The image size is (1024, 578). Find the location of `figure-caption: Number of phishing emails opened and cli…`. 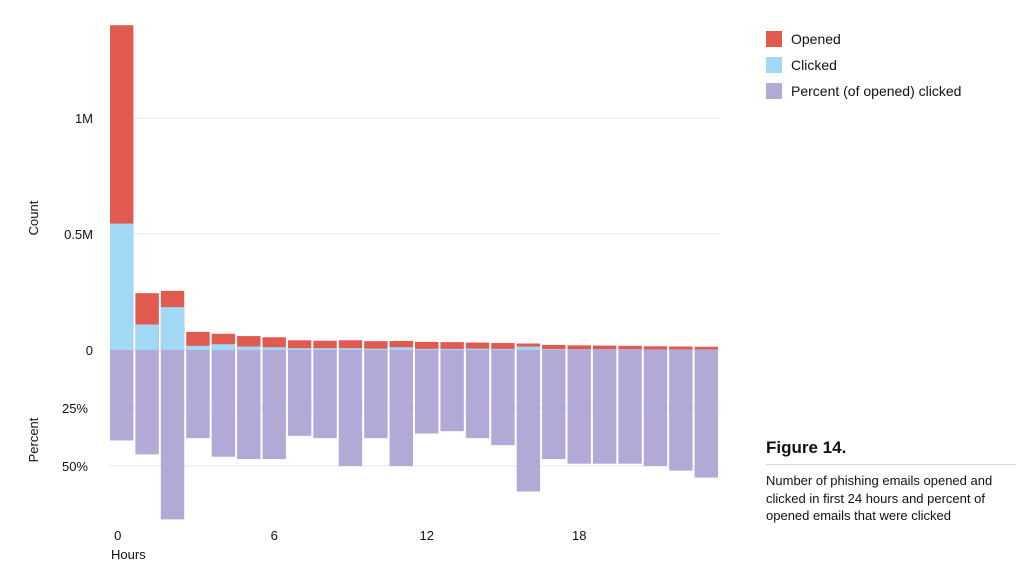

figure-caption: Number of phishing emails opened and cli… is located at coordinates (879, 498).